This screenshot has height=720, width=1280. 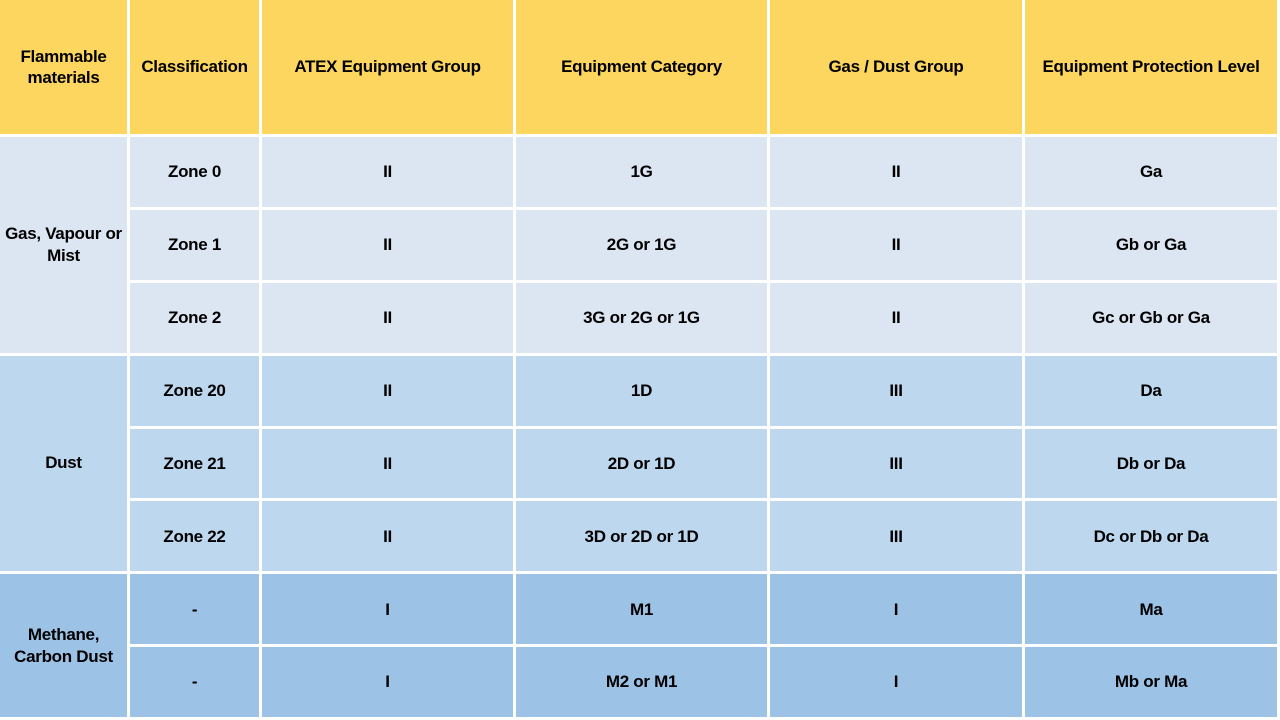 What do you see at coordinates (389, 68) in the screenshot?
I see `header-atex-equipment-group: ATEX Equipment Group` at bounding box center [389, 68].